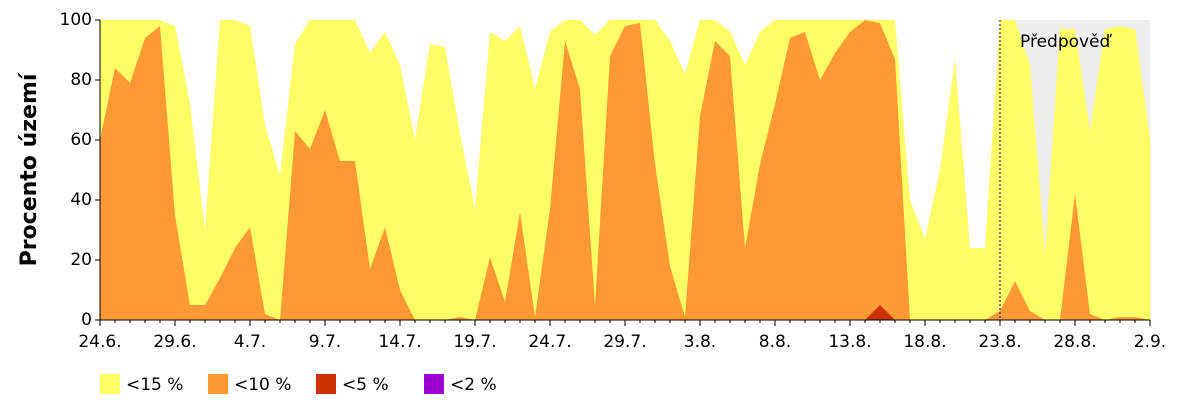  Describe the element at coordinates (86, 320) in the screenshot. I see `y-tick-label: 0` at that location.